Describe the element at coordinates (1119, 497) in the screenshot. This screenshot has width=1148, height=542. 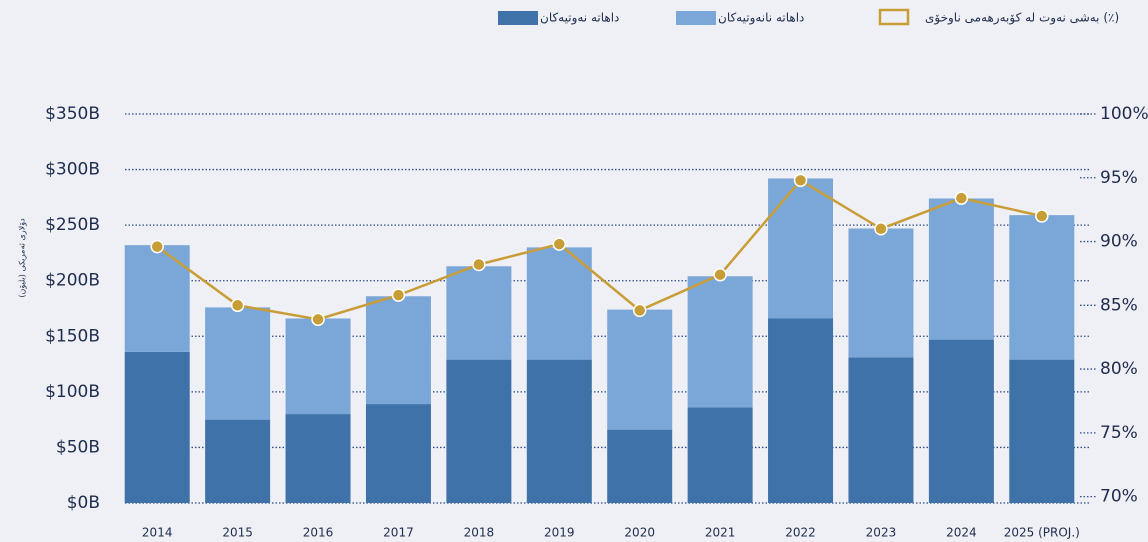
I see `y2-tick-label: 70%` at that location.